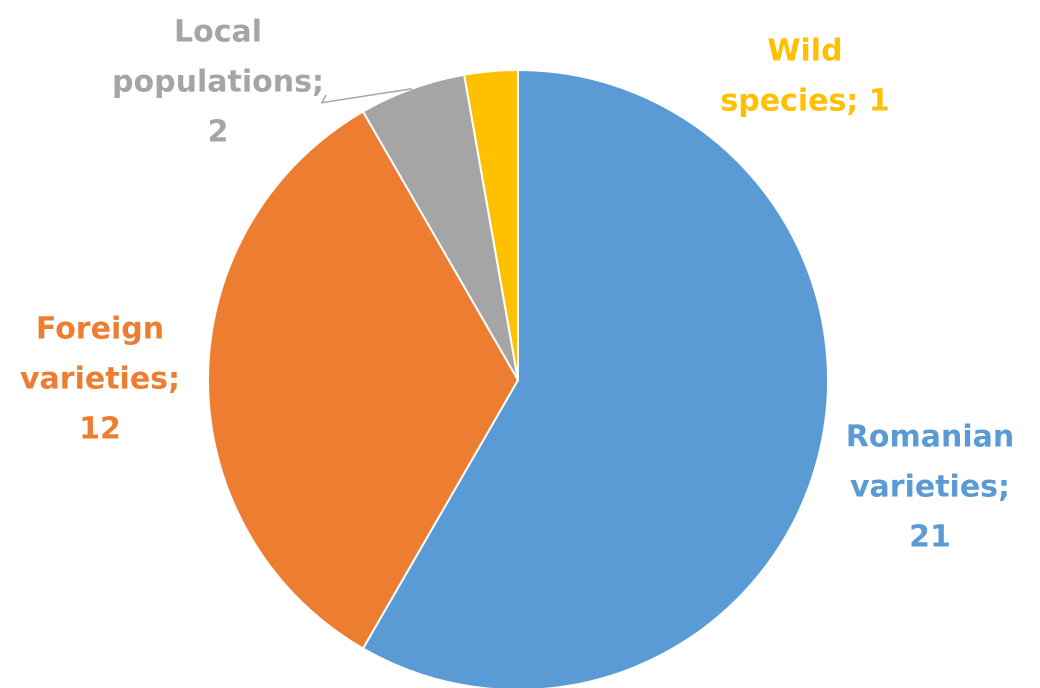 This screenshot has width=1040, height=688. I want to click on leader-lines, so click(366, 95).